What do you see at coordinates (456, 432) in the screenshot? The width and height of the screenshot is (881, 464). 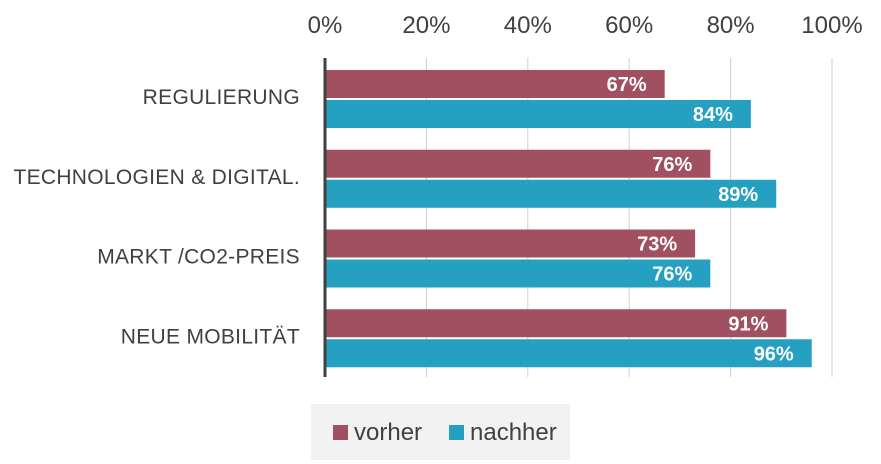 I see `legend-swatch-nachher` at bounding box center [456, 432].